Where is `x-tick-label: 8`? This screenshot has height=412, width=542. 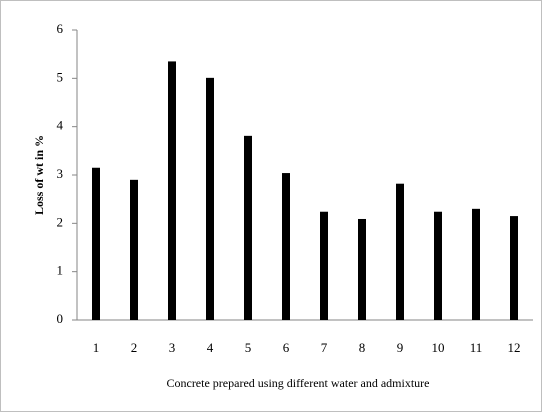
x-tick-label: 8 is located at coordinates (362, 347).